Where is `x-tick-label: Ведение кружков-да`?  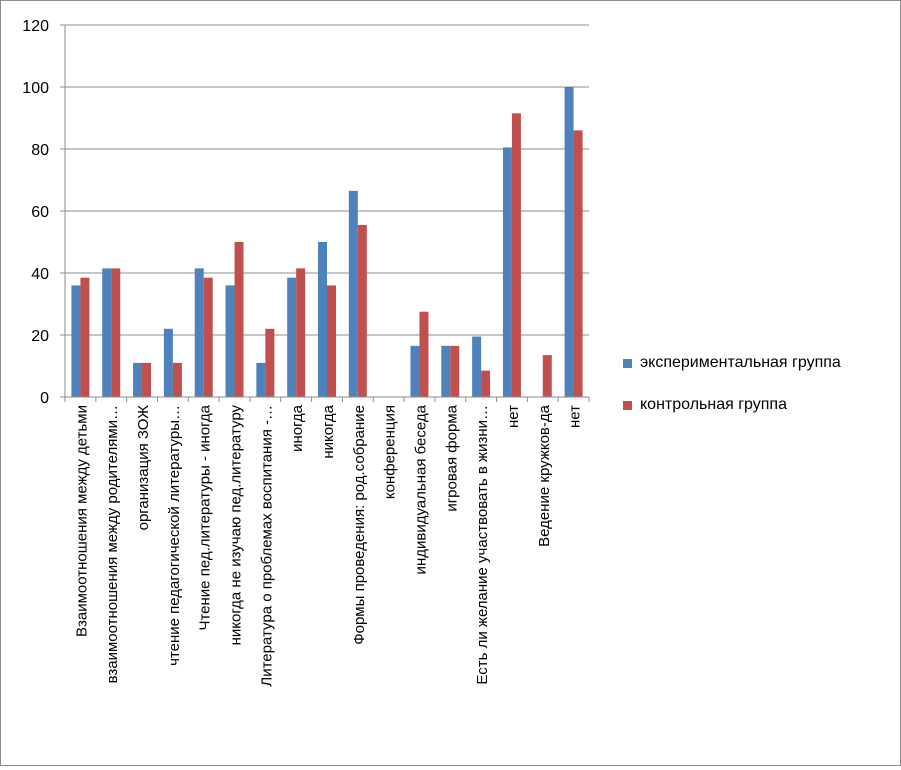
x-tick-label: Ведение кружков-да is located at coordinates (544, 475).